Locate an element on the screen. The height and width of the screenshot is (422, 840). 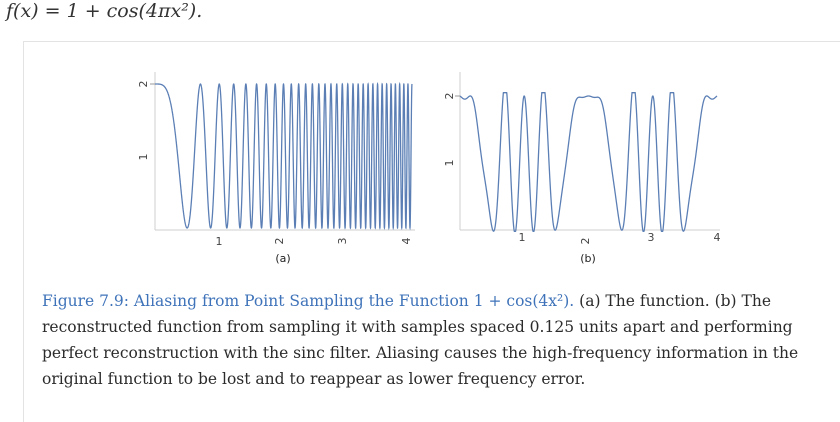
plot-a-ytick-label-2: 2 is located at coordinates (143, 84).